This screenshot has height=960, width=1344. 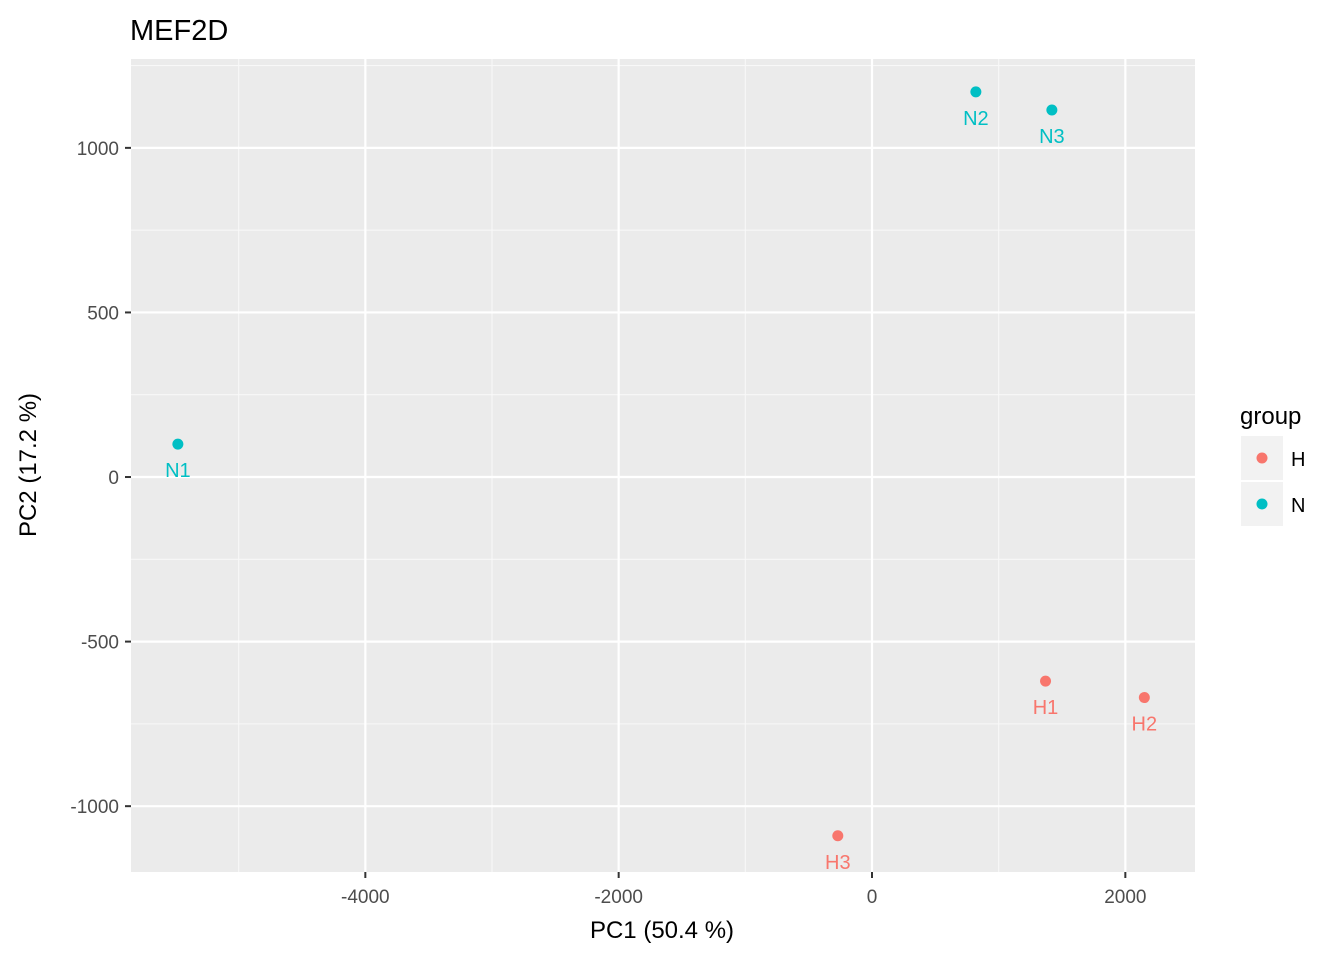 What do you see at coordinates (662, 930) in the screenshot?
I see `x-axis-title: PC1 (50.4 %)` at bounding box center [662, 930].